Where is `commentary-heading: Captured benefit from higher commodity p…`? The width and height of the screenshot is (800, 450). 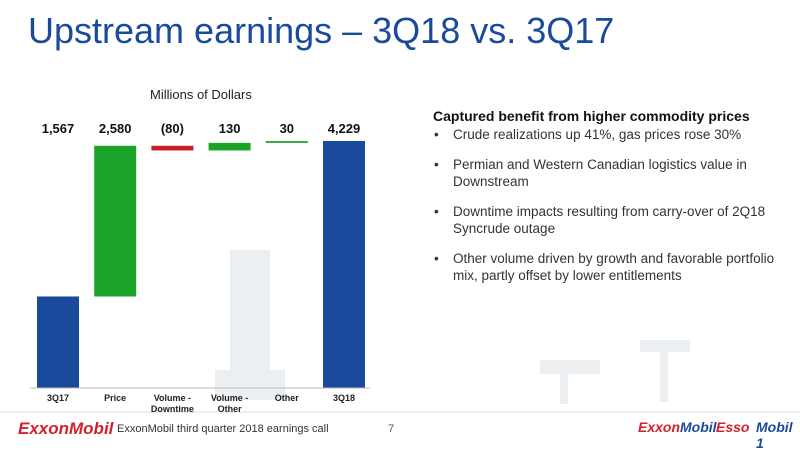
commentary-heading: Captured benefit from higher commodity p… is located at coordinates (591, 116).